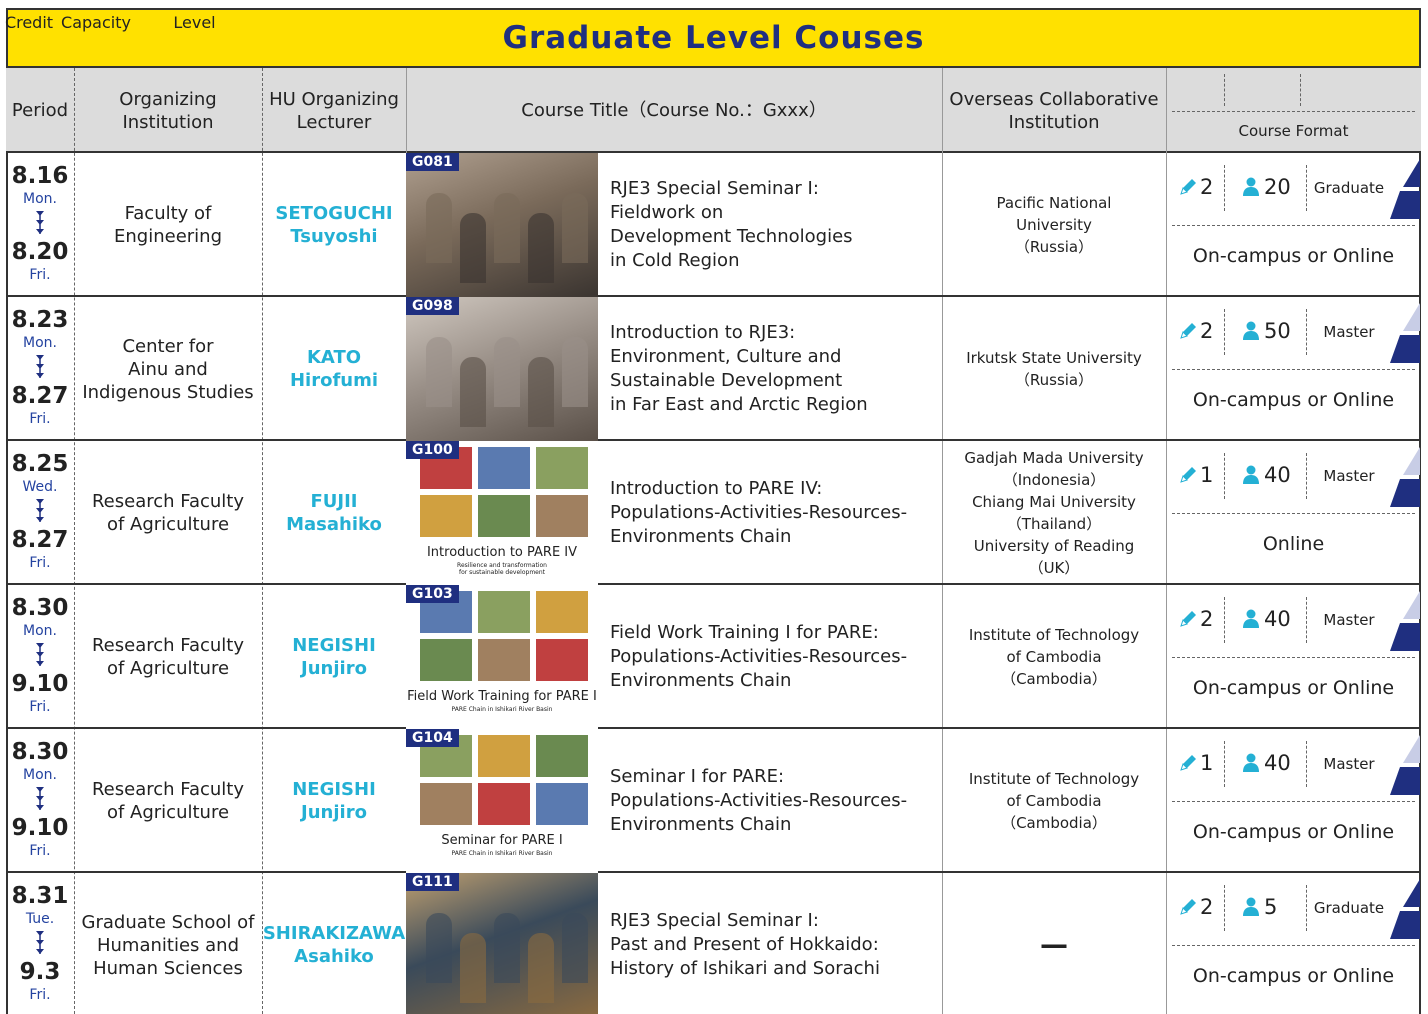  I want to click on course-number: G104, so click(432, 738).